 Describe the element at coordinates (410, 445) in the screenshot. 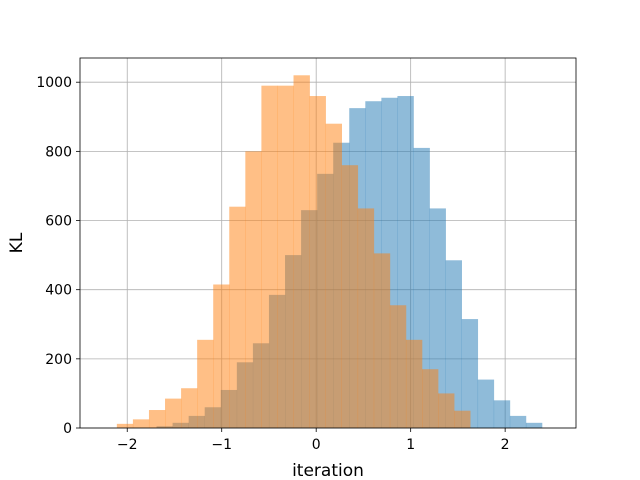

I see `x-tick-label: 1` at that location.